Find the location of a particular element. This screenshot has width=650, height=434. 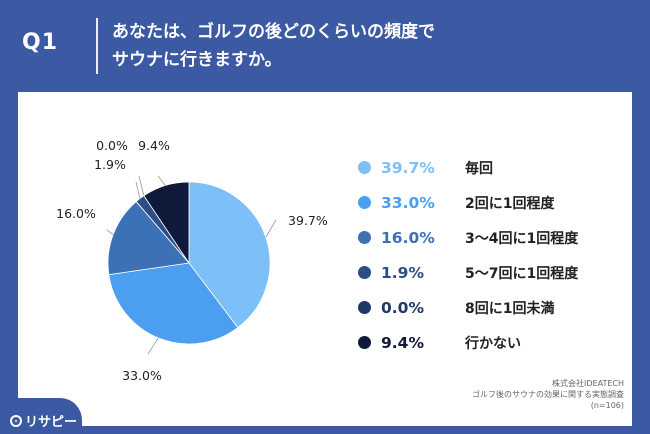

legend-label-1: 毎回 is located at coordinates (479, 168).